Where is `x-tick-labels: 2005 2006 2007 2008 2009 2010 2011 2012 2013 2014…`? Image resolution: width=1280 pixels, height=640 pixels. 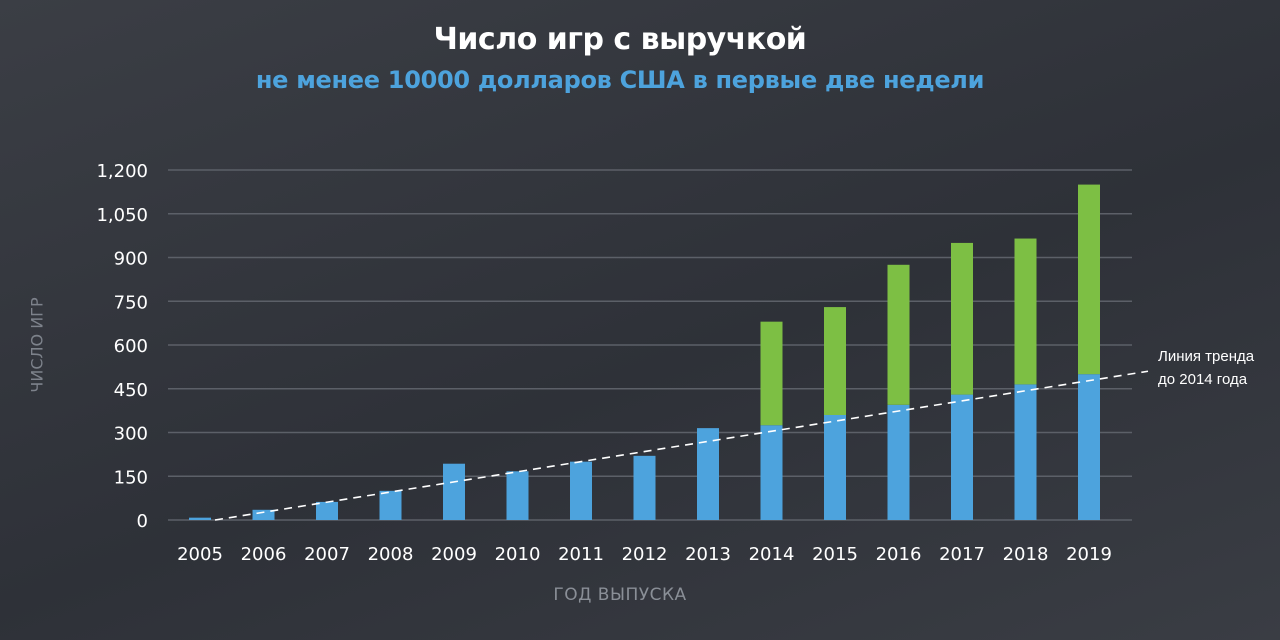 x-tick-labels: 2005 2006 2007 2008 2009 2010 2011 2012 2013 2014… is located at coordinates (644, 554).